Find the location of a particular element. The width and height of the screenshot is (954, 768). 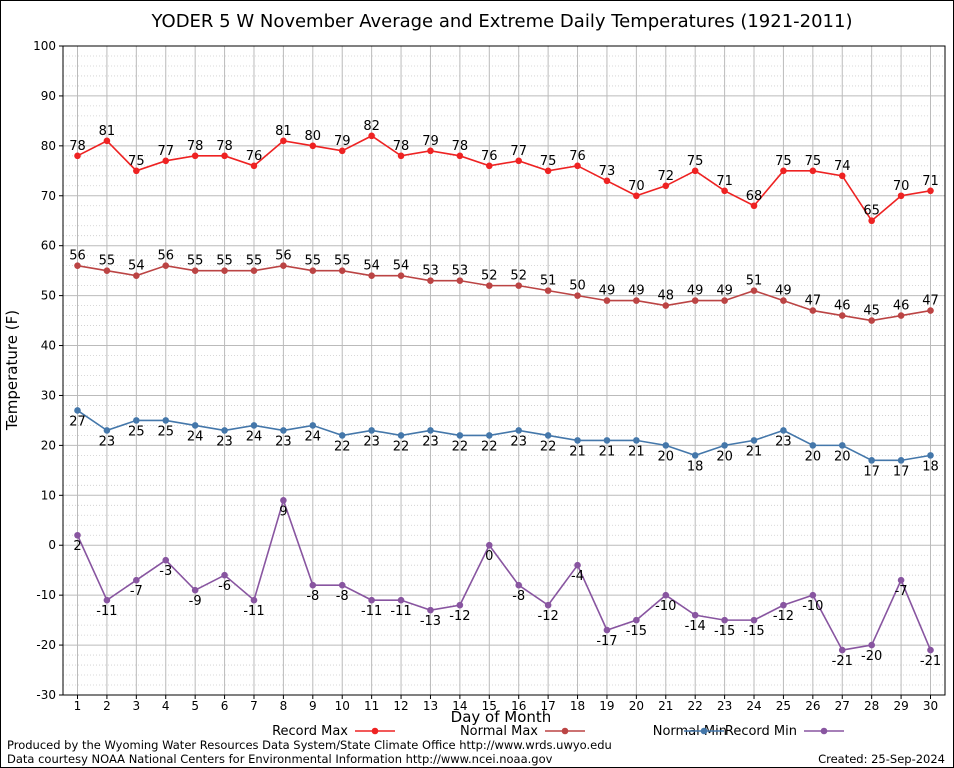

x-tick-label: 22 is located at coordinates (695, 706).